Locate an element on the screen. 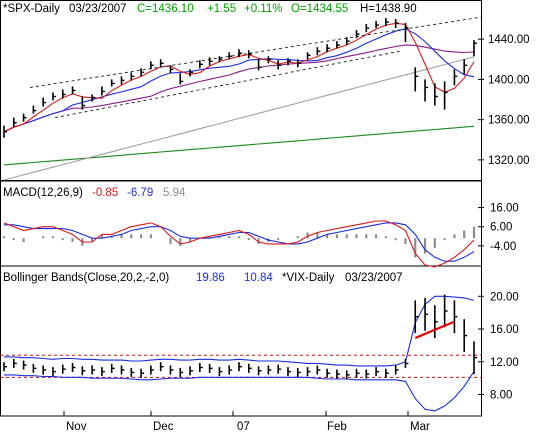  macd-signal-line is located at coordinates (239, 242).